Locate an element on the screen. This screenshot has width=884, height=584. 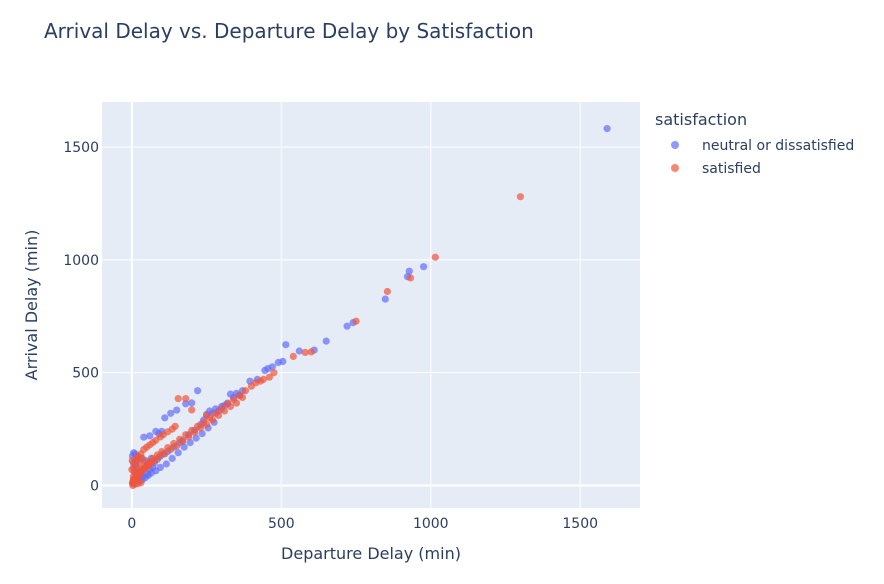
x-tick-label: 1500 is located at coordinates (580, 524).